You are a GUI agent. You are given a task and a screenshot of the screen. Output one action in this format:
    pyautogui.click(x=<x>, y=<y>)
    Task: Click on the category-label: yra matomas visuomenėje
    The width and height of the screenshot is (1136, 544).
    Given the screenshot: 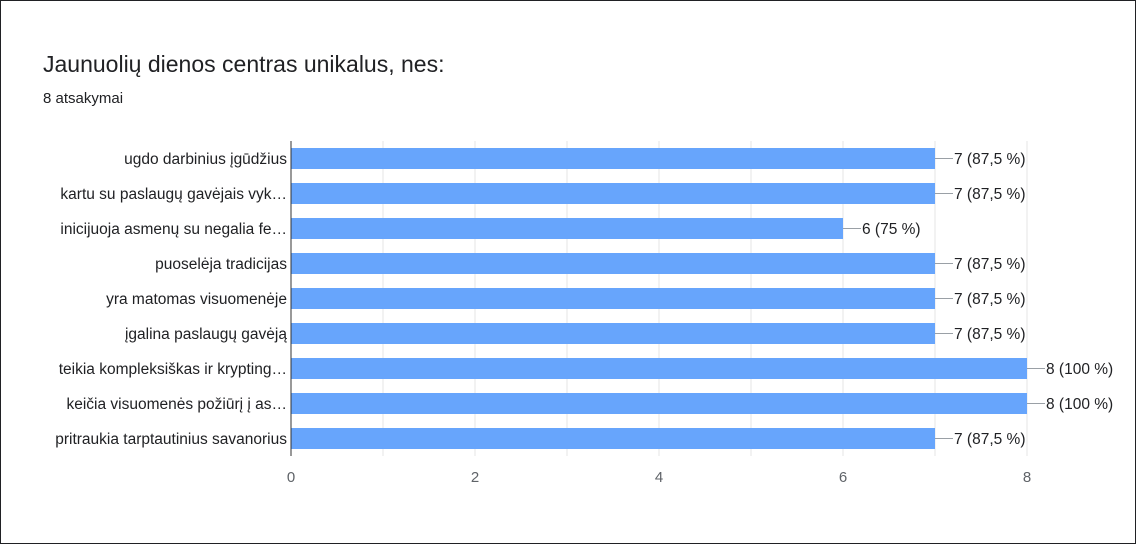 What is the action you would take?
    pyautogui.click(x=196, y=299)
    